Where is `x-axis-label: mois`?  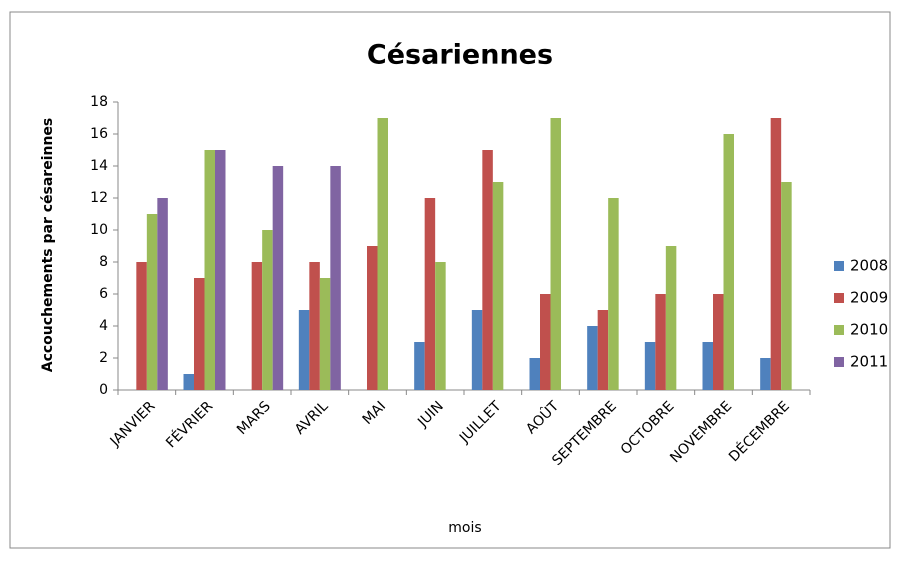 x-axis-label: mois is located at coordinates (464, 528).